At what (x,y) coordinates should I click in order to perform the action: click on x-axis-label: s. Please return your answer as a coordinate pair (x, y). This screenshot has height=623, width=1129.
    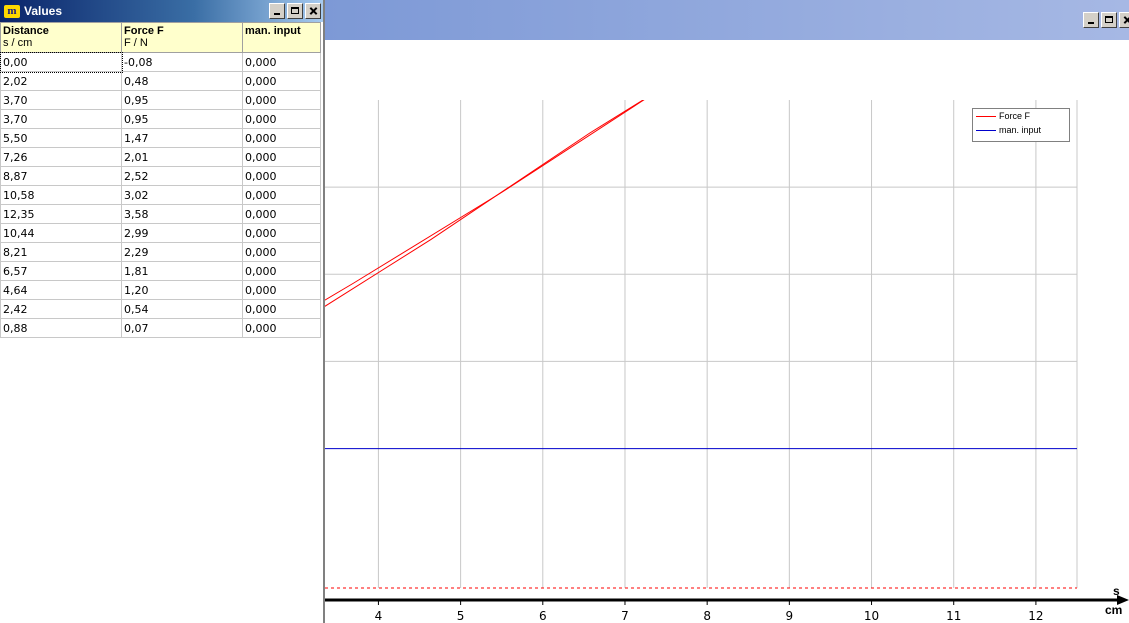
    Looking at the image, I should click on (1116, 591).